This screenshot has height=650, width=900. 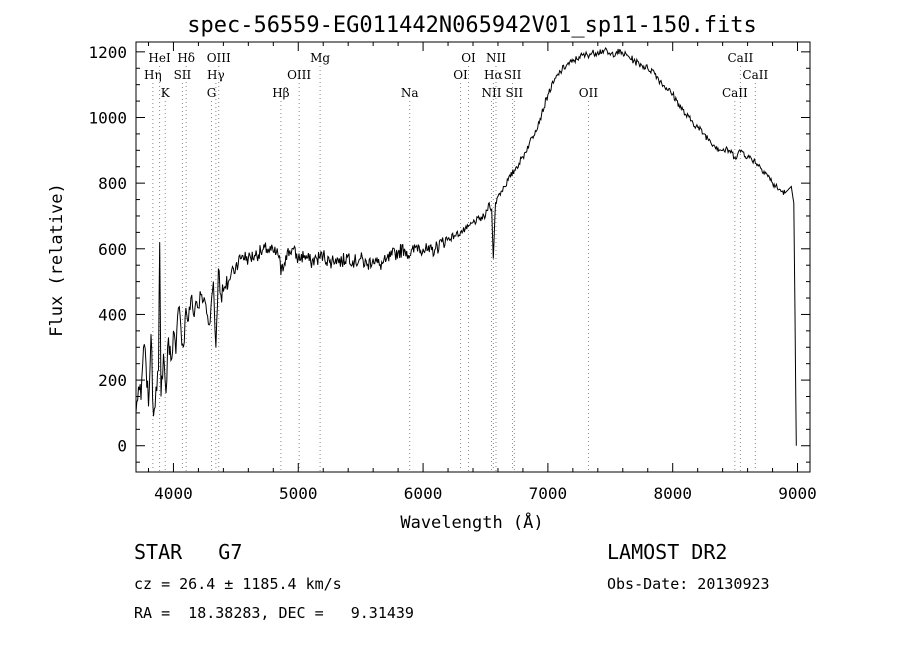 What do you see at coordinates (320, 58) in the screenshot?
I see `emission-line-label: Mg` at bounding box center [320, 58].